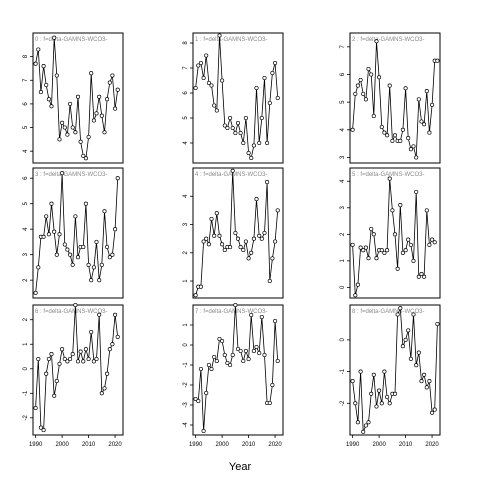 This screenshot has height=480, width=480. I want to click on y-tick-label: 5, so click(26, 127).